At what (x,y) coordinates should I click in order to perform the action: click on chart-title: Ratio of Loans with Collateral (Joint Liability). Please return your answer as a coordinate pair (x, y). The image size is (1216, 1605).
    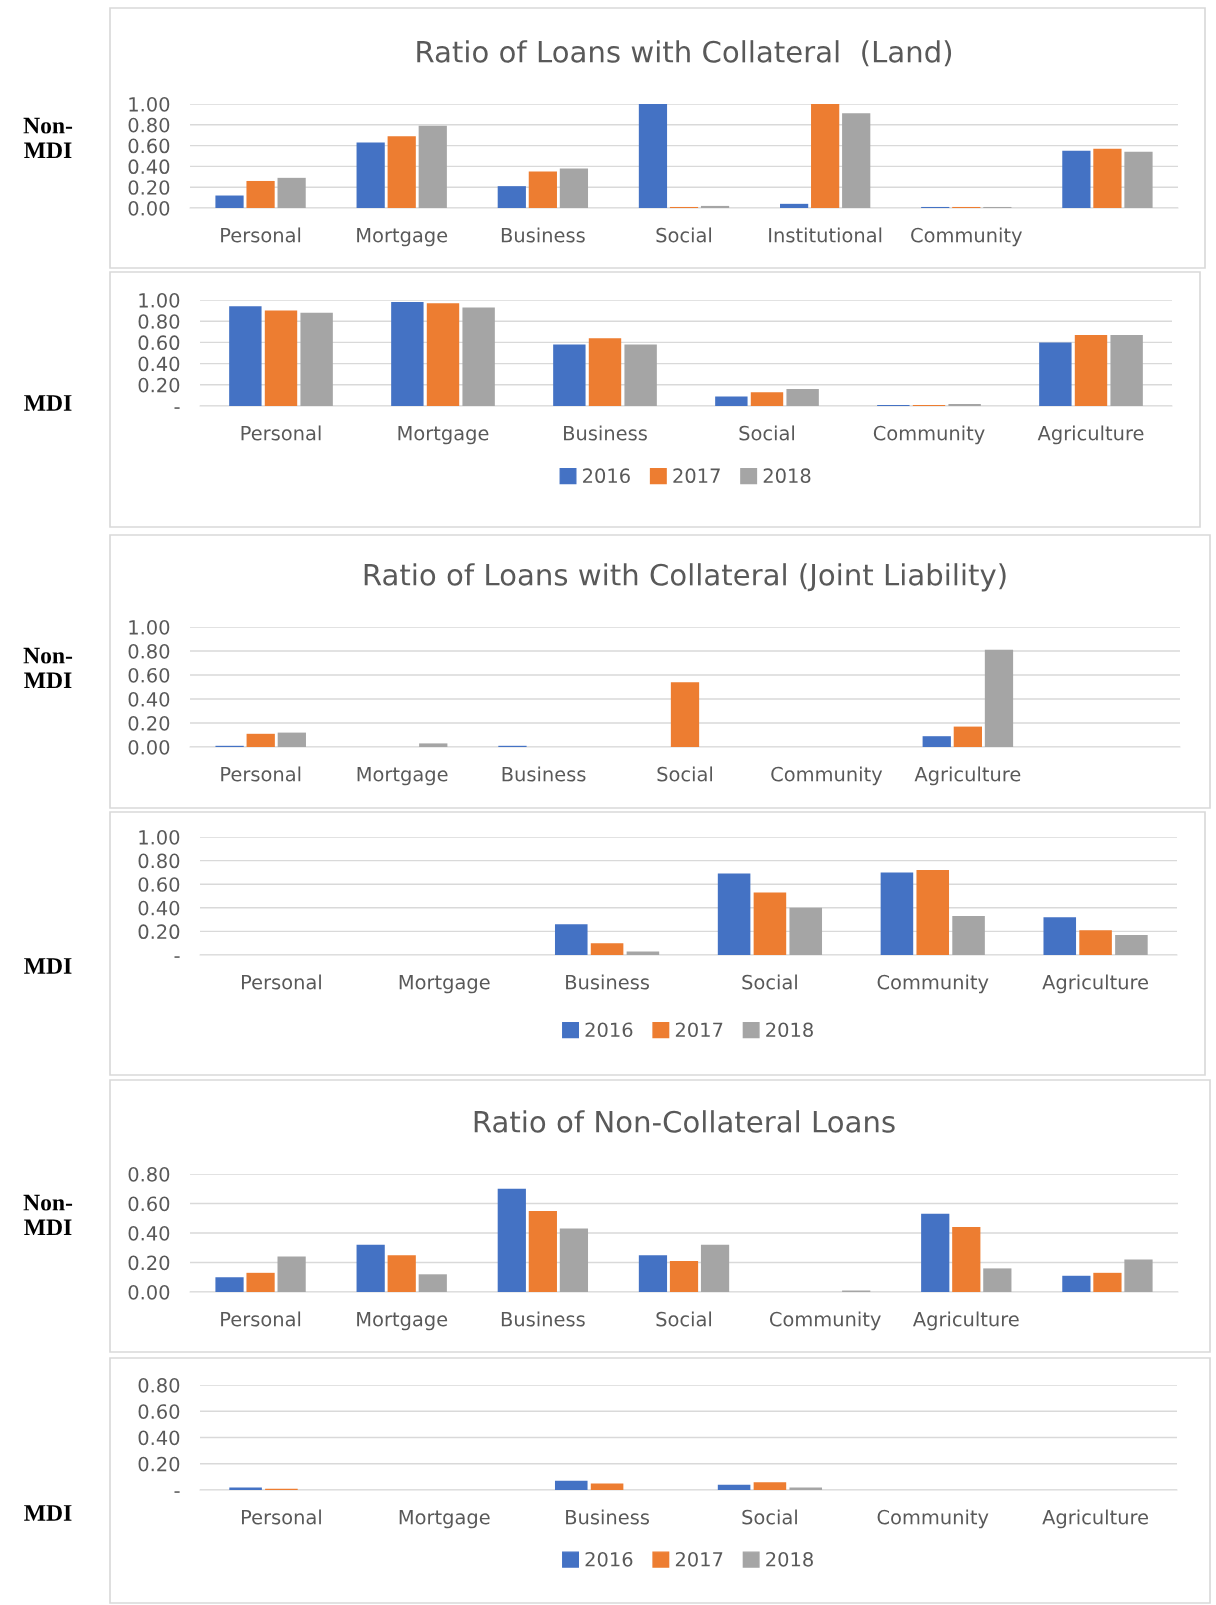
    Looking at the image, I should click on (685, 577).